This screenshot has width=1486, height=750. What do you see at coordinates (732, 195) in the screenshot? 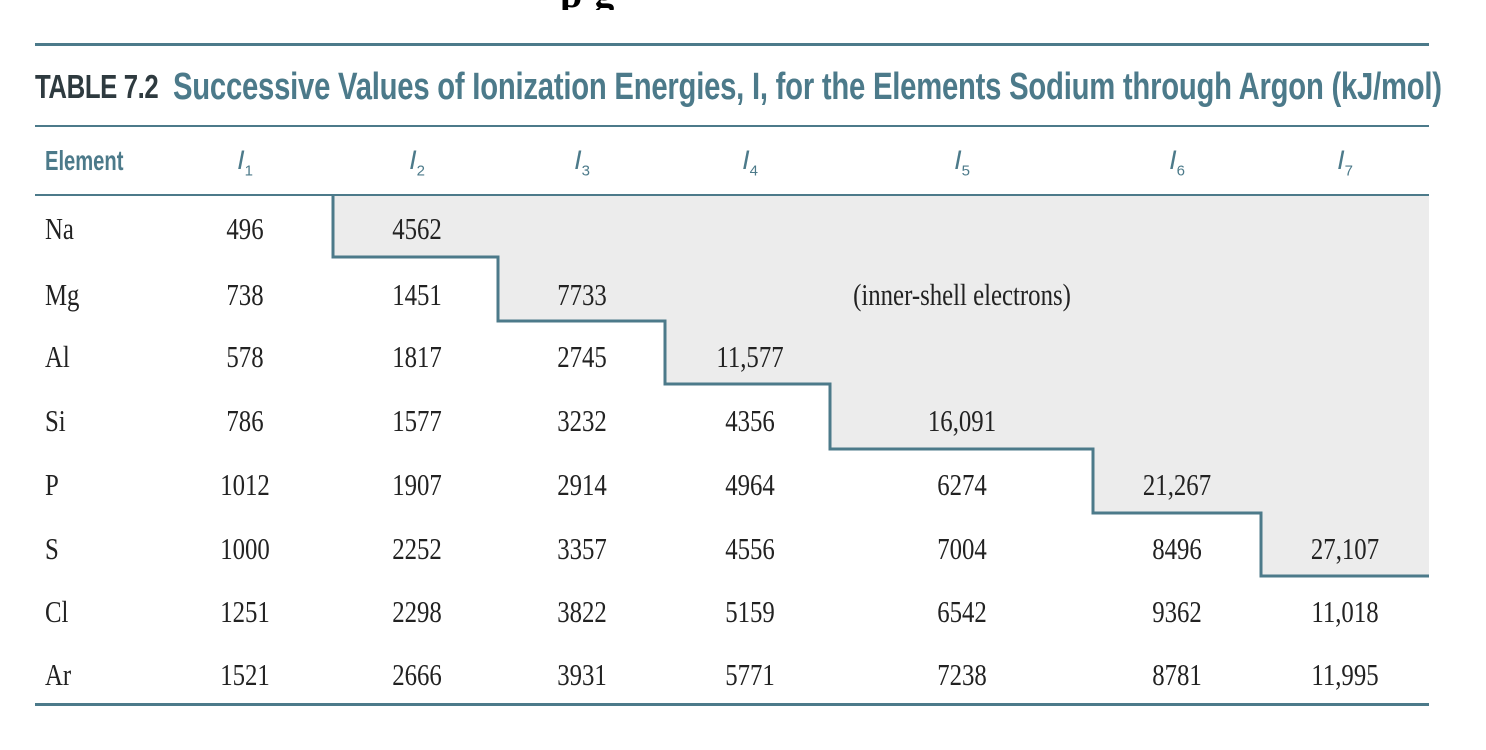
I see `header-rule` at bounding box center [732, 195].